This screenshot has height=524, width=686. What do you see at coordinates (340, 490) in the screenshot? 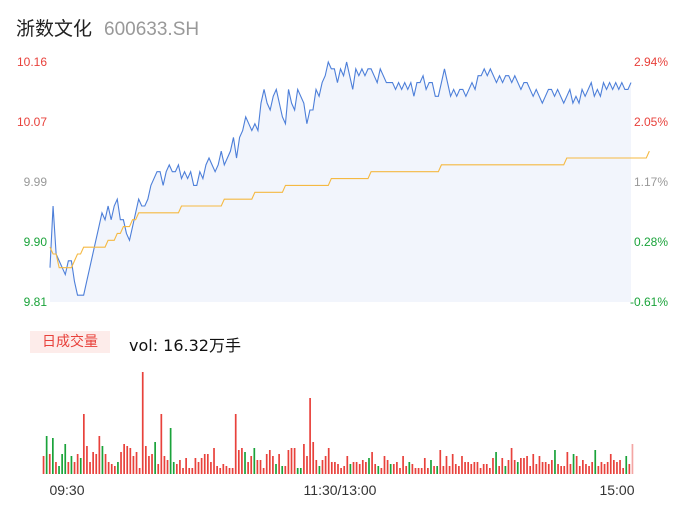
I see `x-axis-tick-label: 11:30/13:00` at bounding box center [340, 490].